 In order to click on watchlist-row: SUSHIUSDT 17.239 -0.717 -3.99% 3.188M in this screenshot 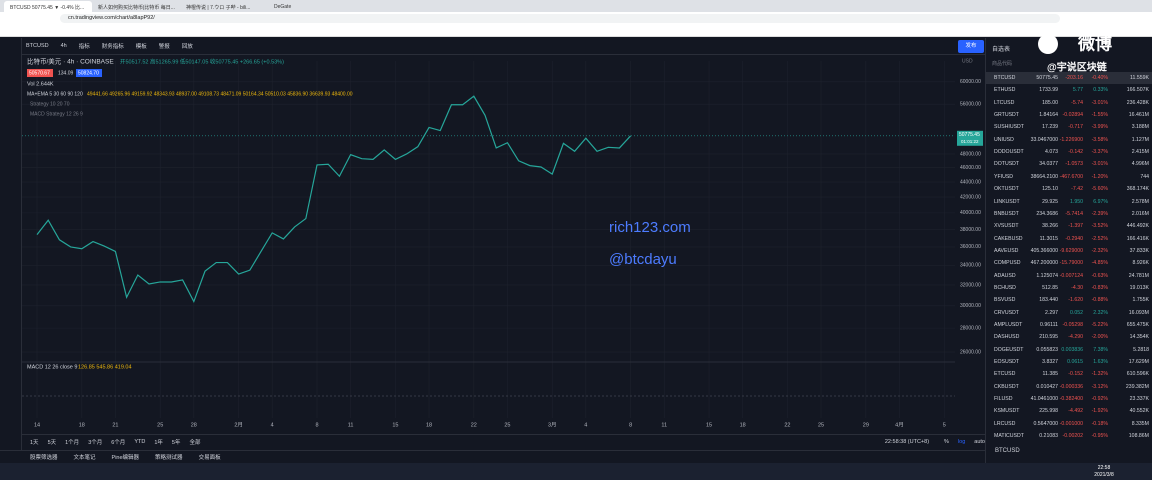, I will do `click(1069, 127)`.